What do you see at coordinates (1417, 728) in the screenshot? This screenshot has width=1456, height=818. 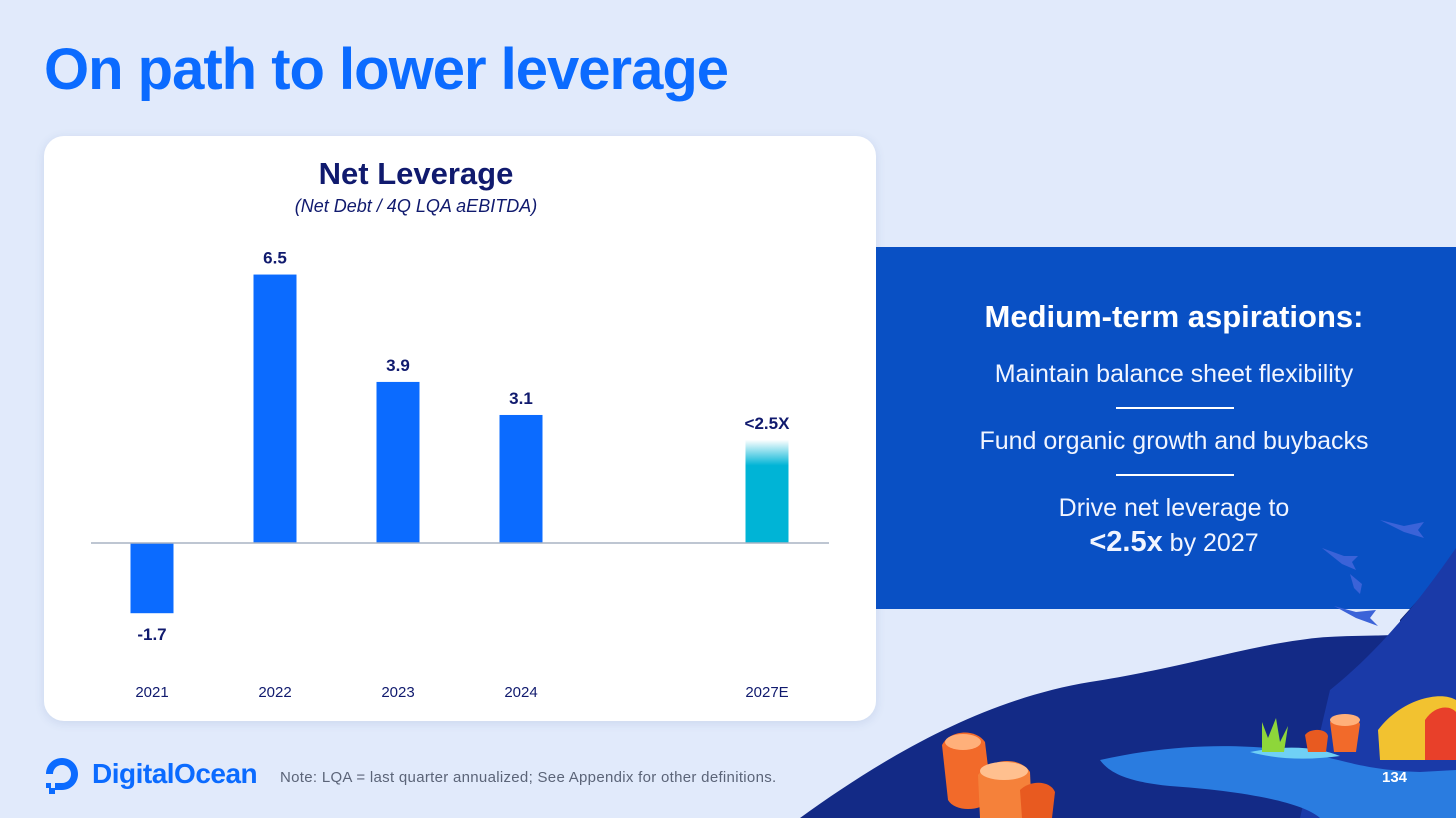 I see `coral-far-right` at bounding box center [1417, 728].